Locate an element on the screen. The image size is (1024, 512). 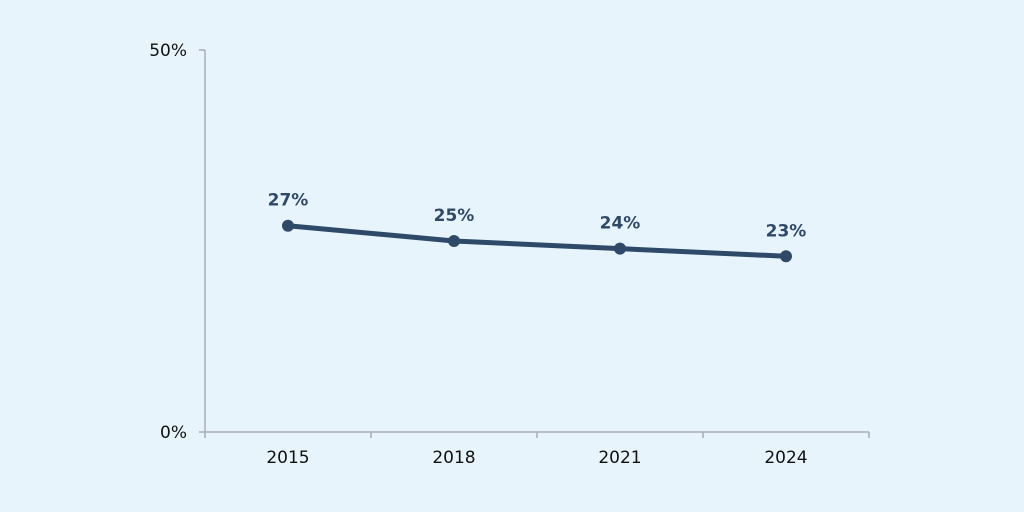
y-tick-label: 50% is located at coordinates (168, 51).